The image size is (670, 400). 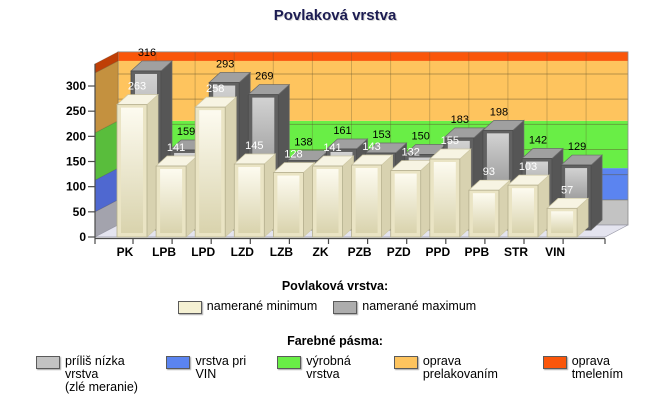 What do you see at coordinates (171, 201) in the screenshot?
I see `bar-min-face-LPB` at bounding box center [171, 201].